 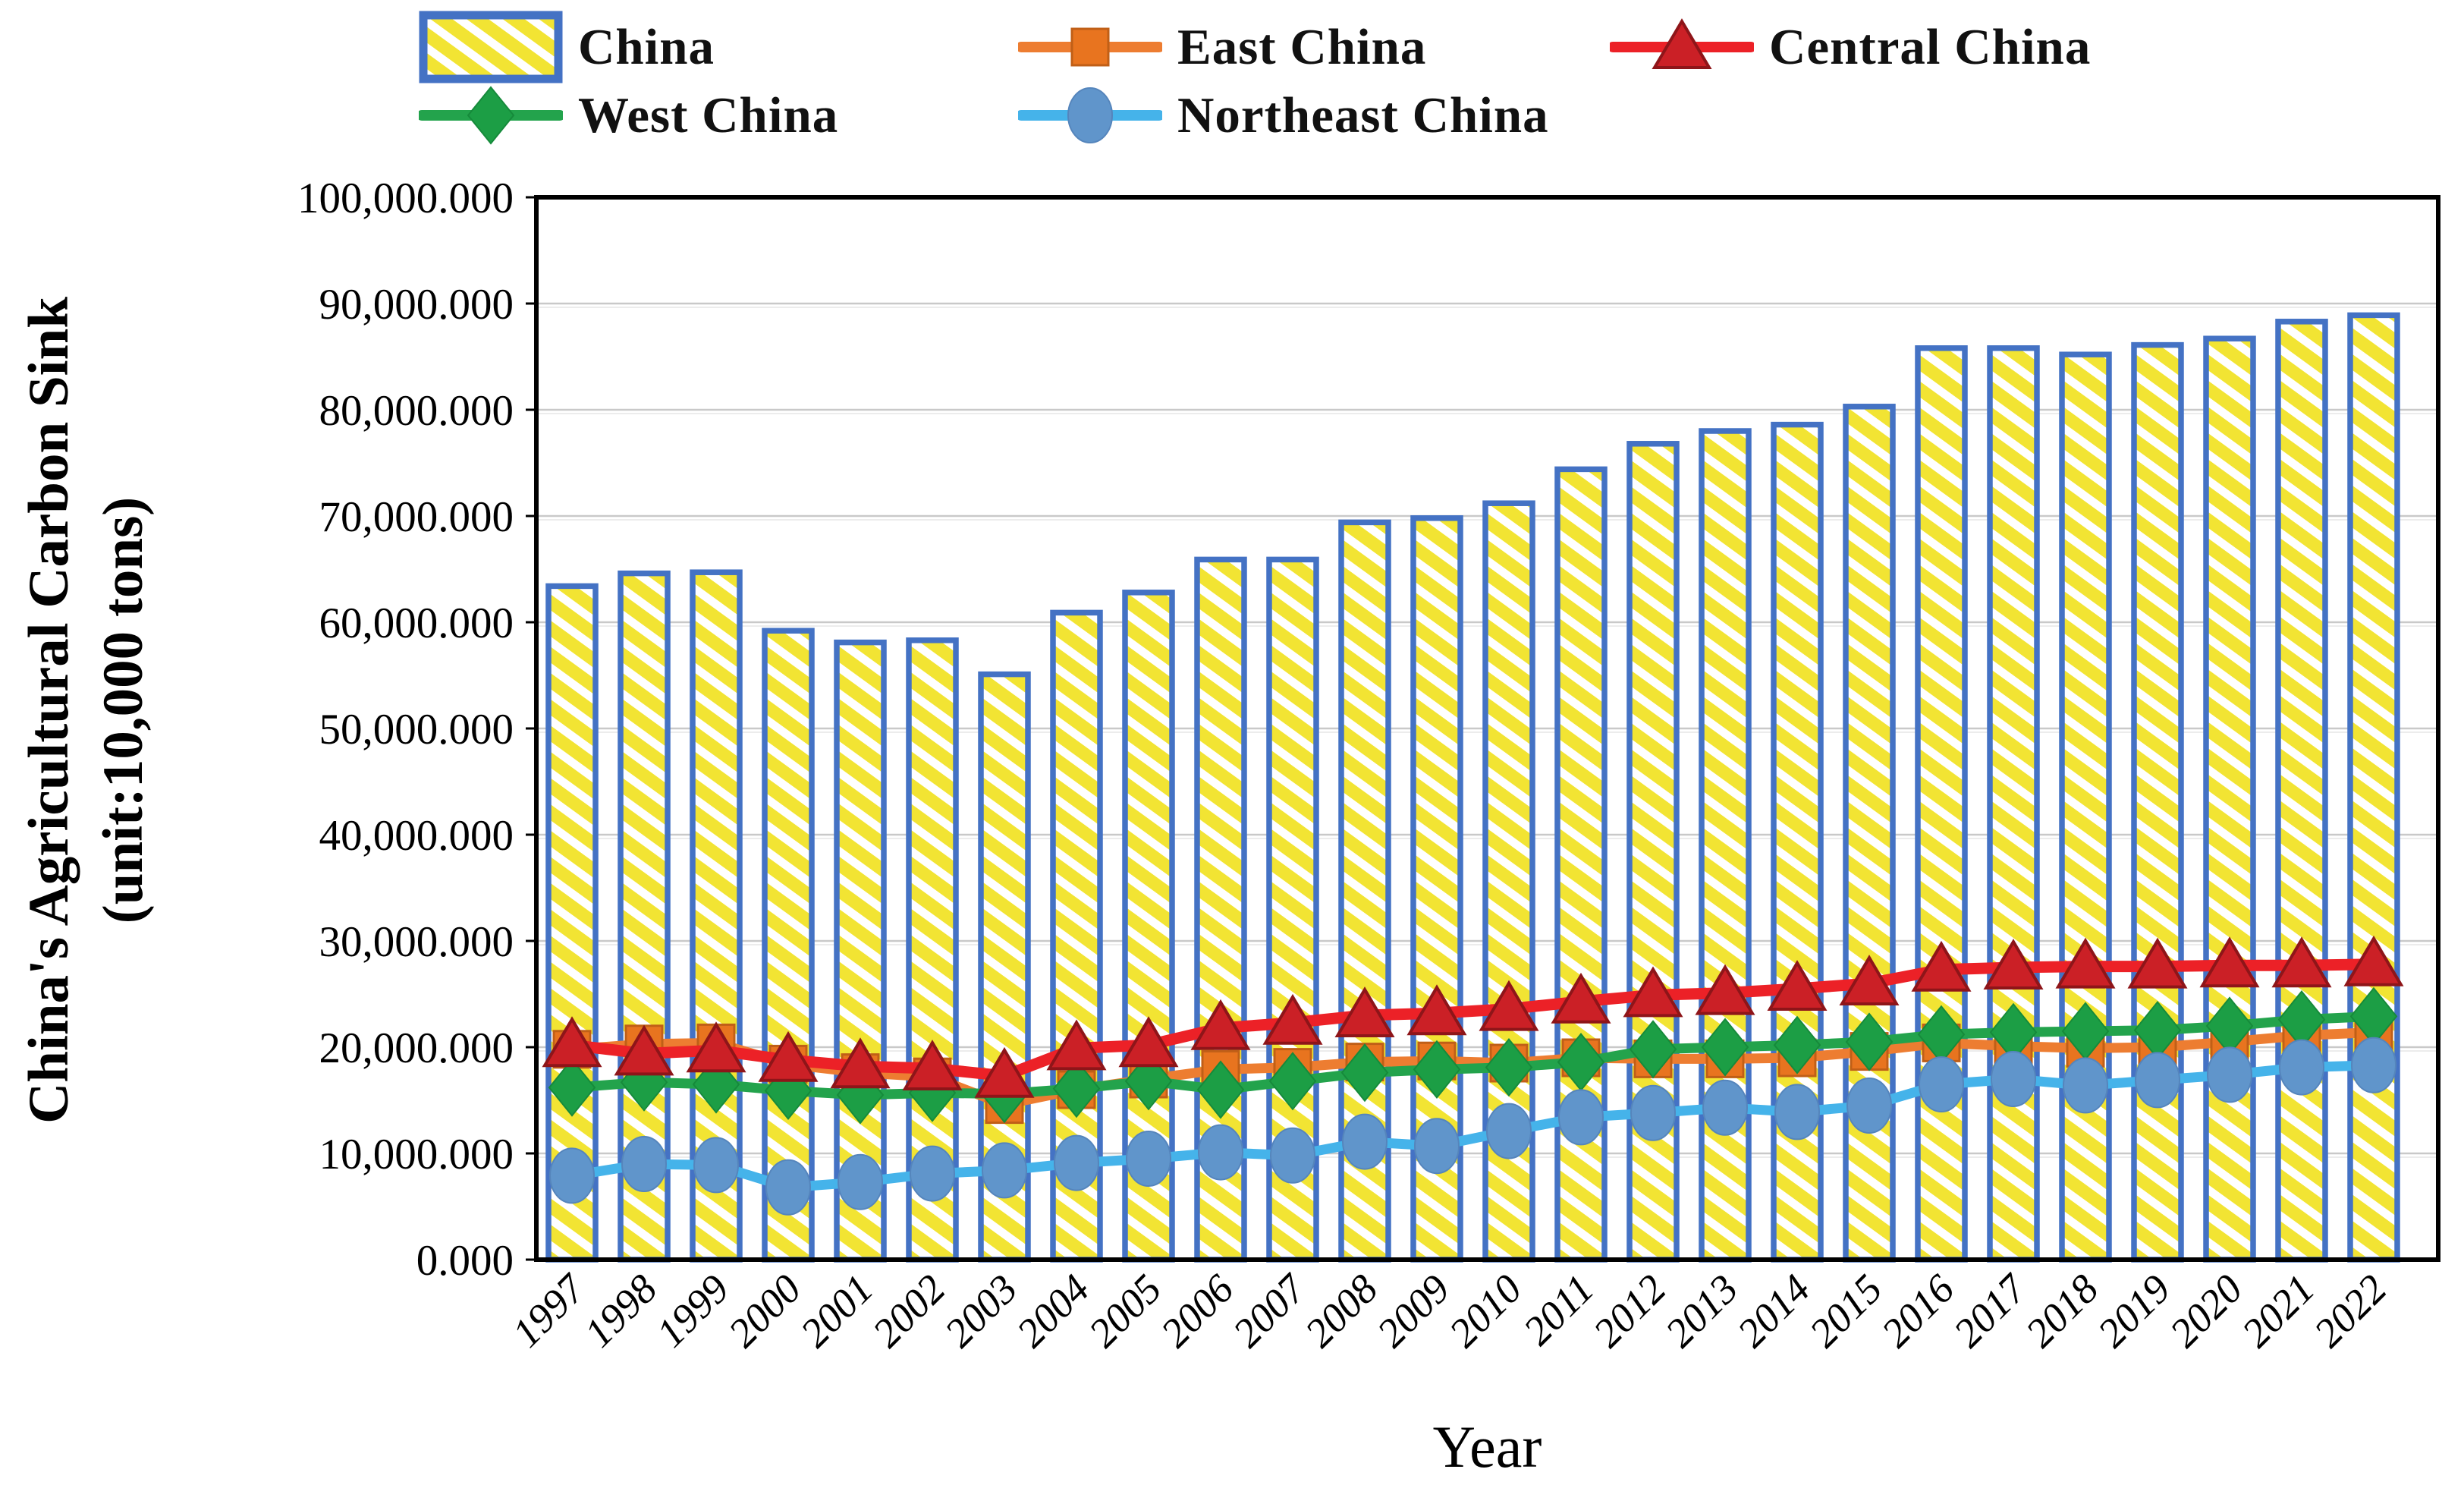 What do you see at coordinates (465, 1261) in the screenshot?
I see `y-tick-label: 0.000` at bounding box center [465, 1261].